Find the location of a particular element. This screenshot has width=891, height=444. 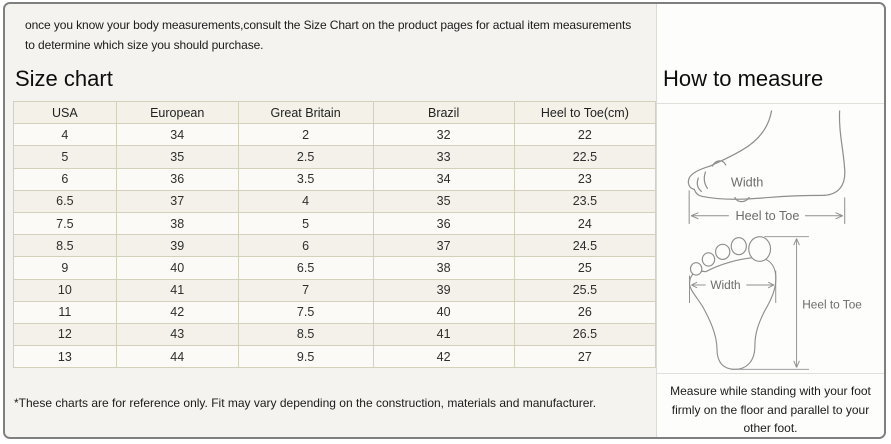

table-cell: 9.5 is located at coordinates (305, 357).